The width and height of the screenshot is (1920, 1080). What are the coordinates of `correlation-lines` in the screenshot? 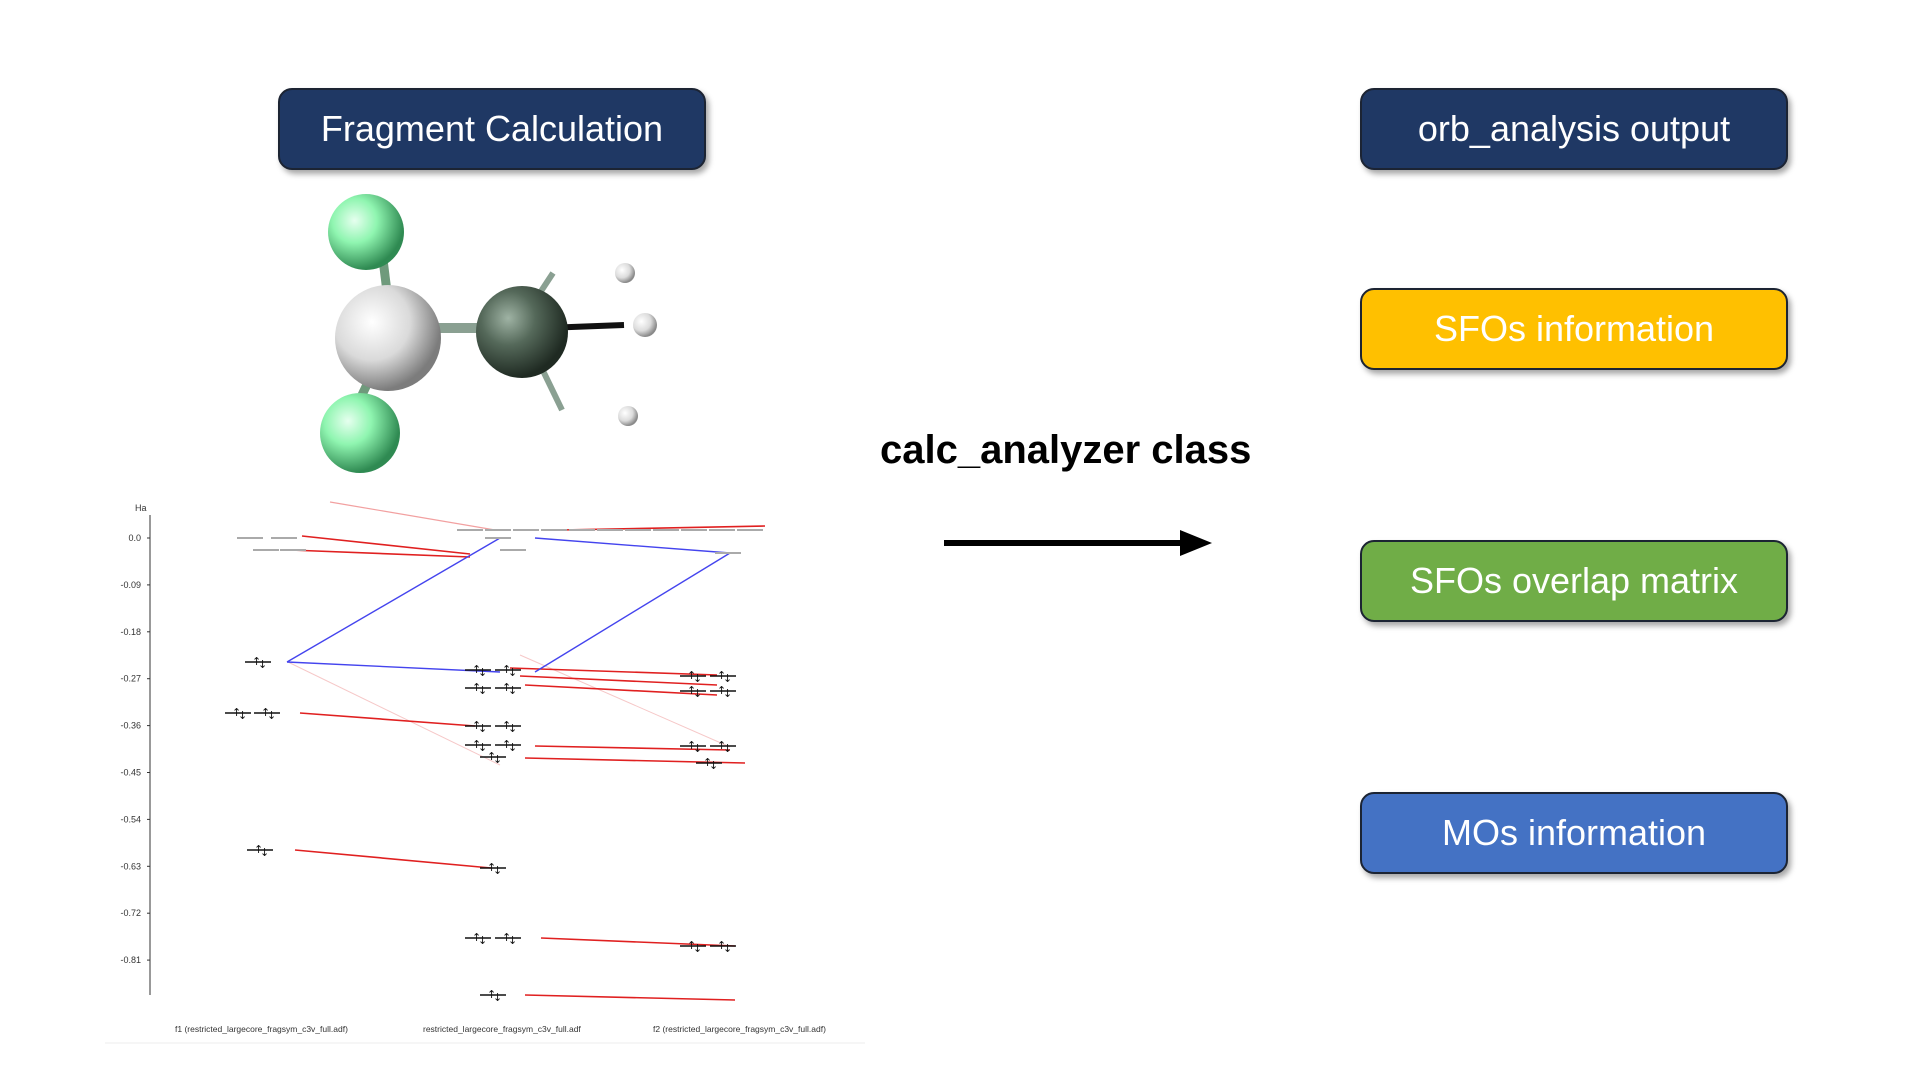 It's located at (526, 751).